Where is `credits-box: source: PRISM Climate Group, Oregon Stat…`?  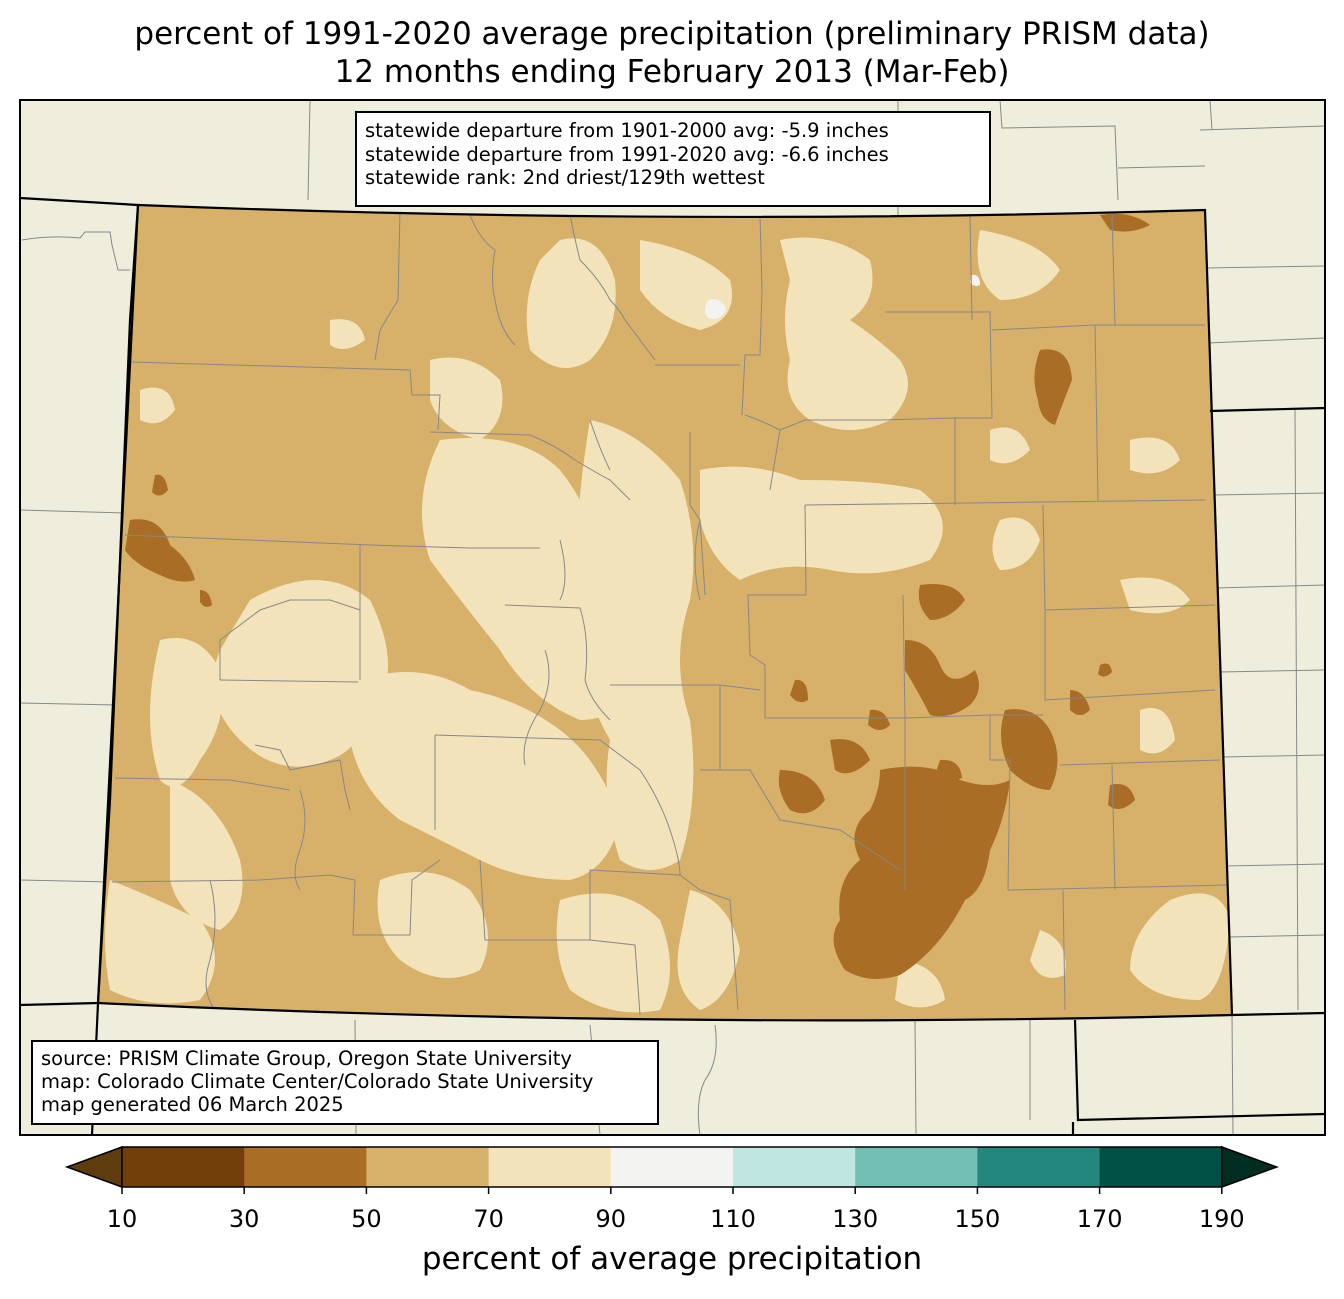
credits-box: source: PRISM Climate Group, Oregon Stat… is located at coordinates (345, 1082).